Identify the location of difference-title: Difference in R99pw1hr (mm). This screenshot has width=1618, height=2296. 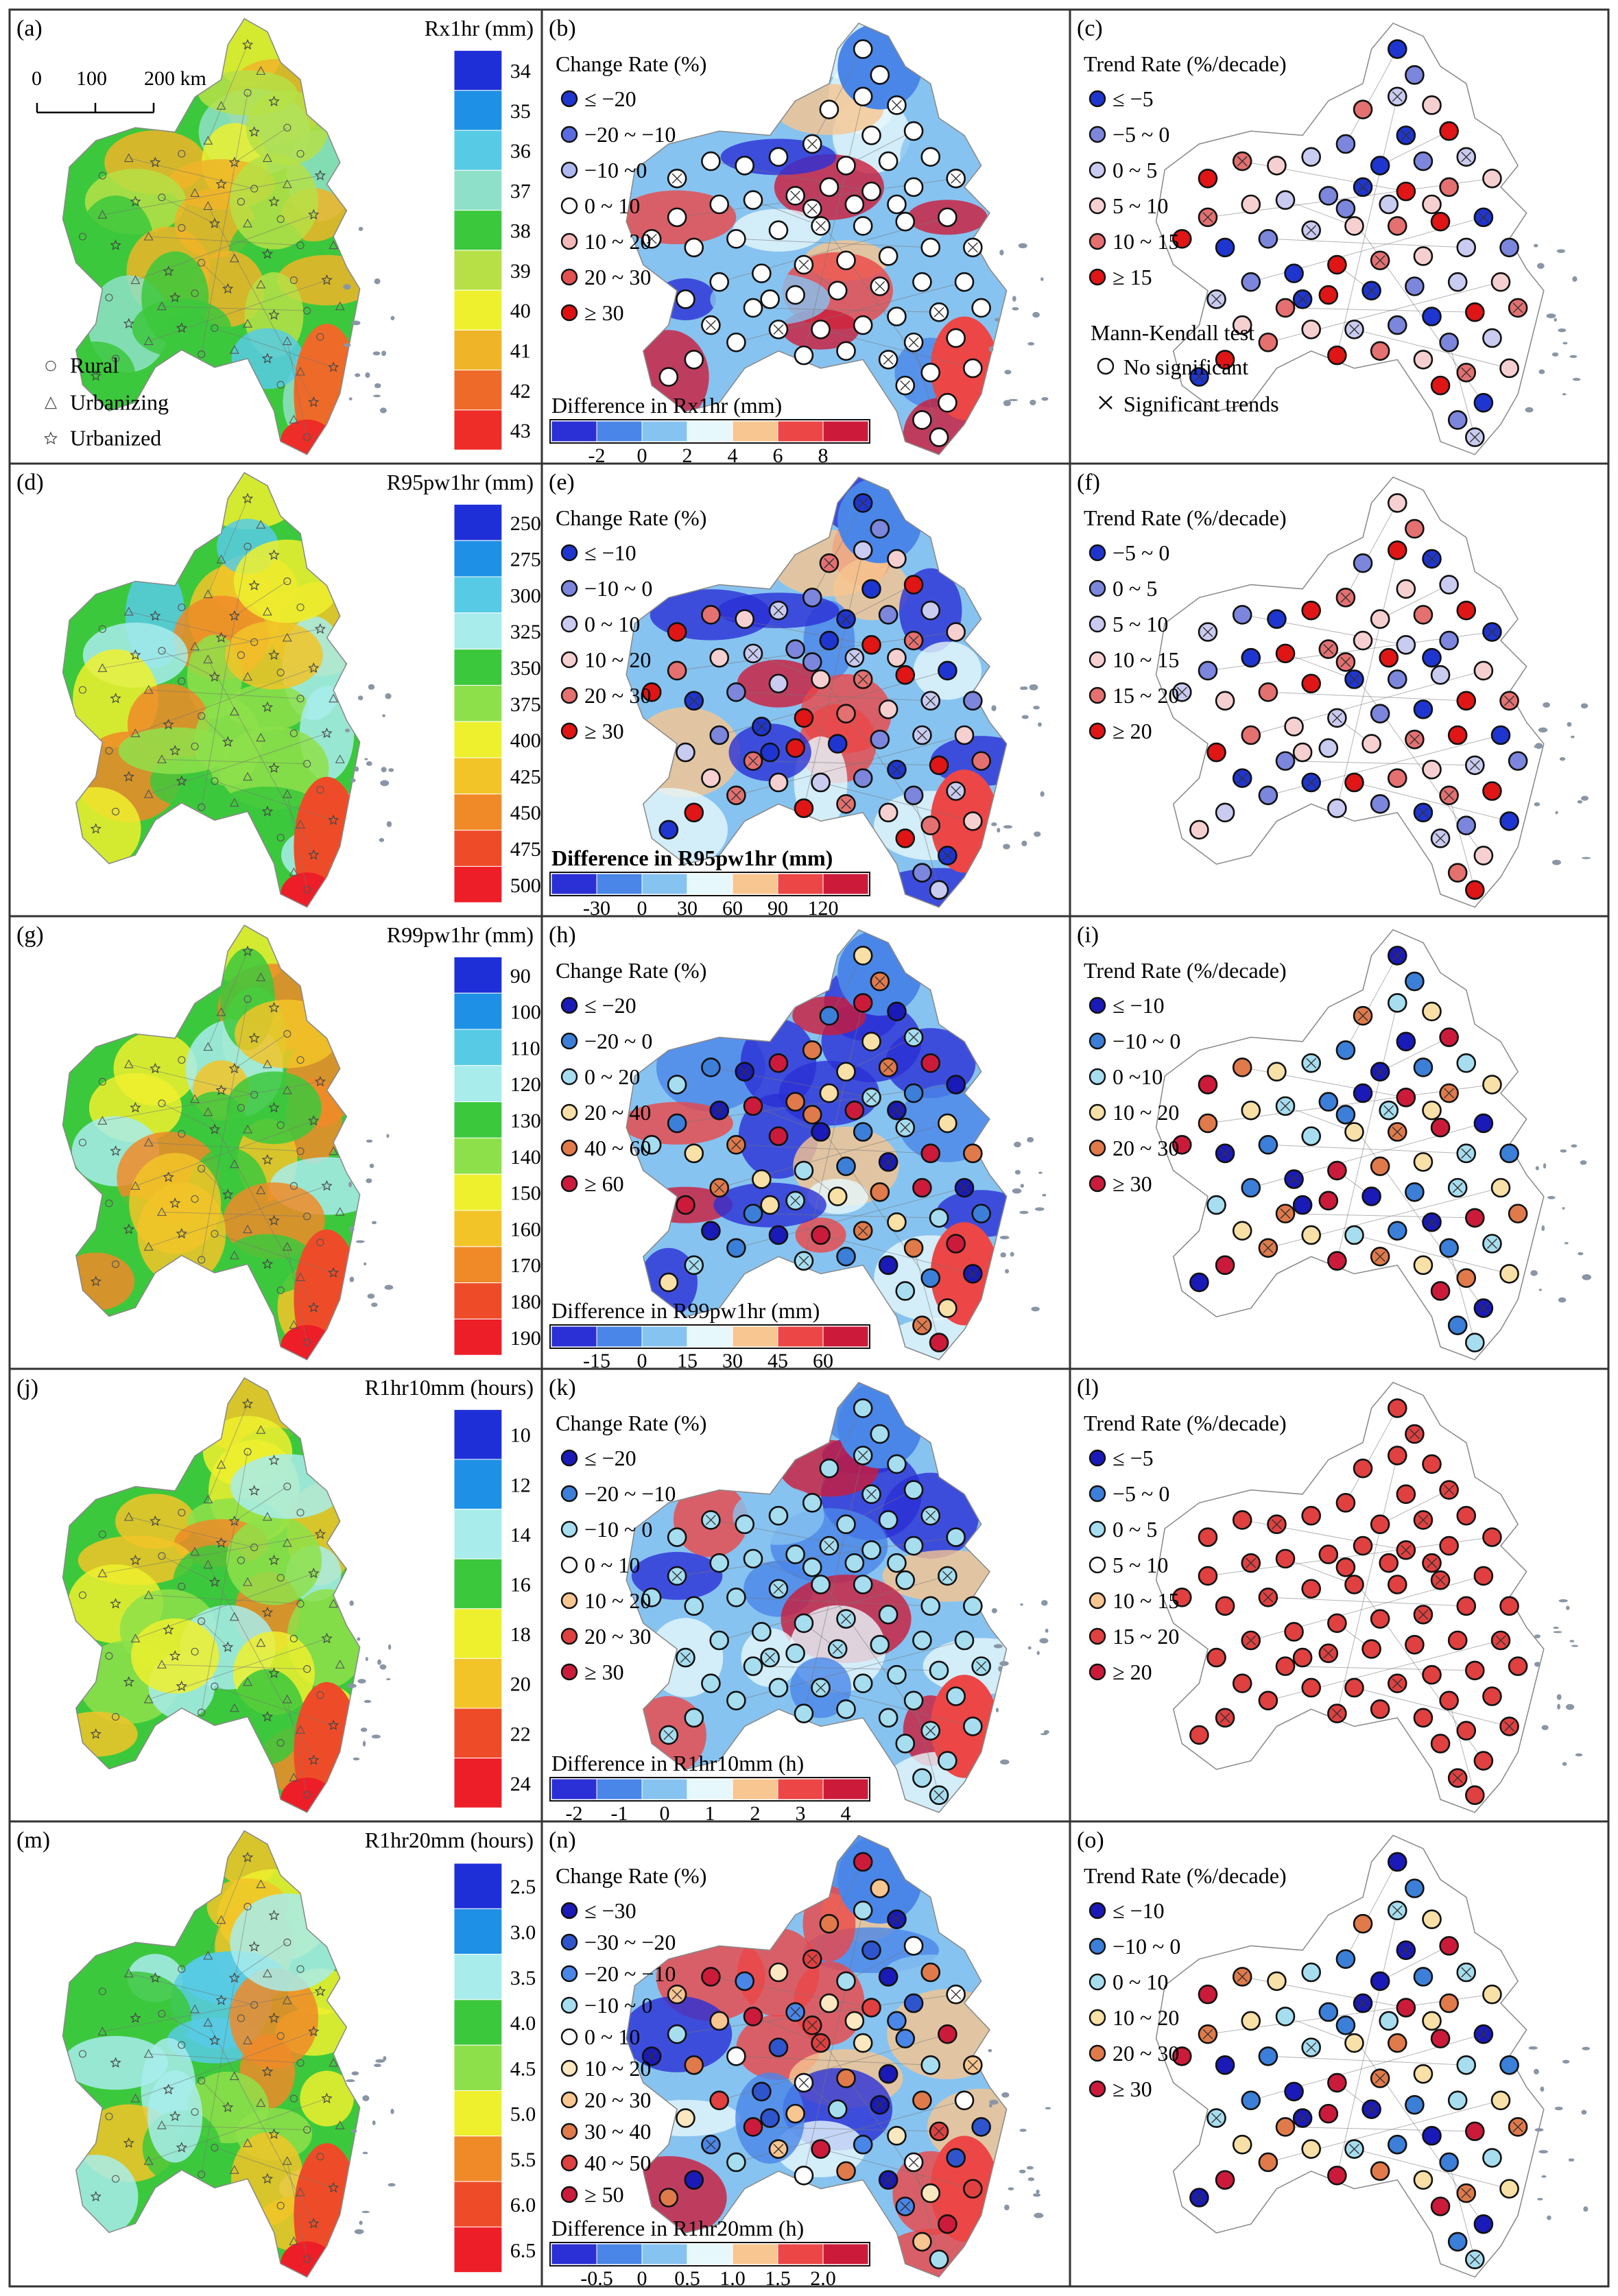
(685, 1310).